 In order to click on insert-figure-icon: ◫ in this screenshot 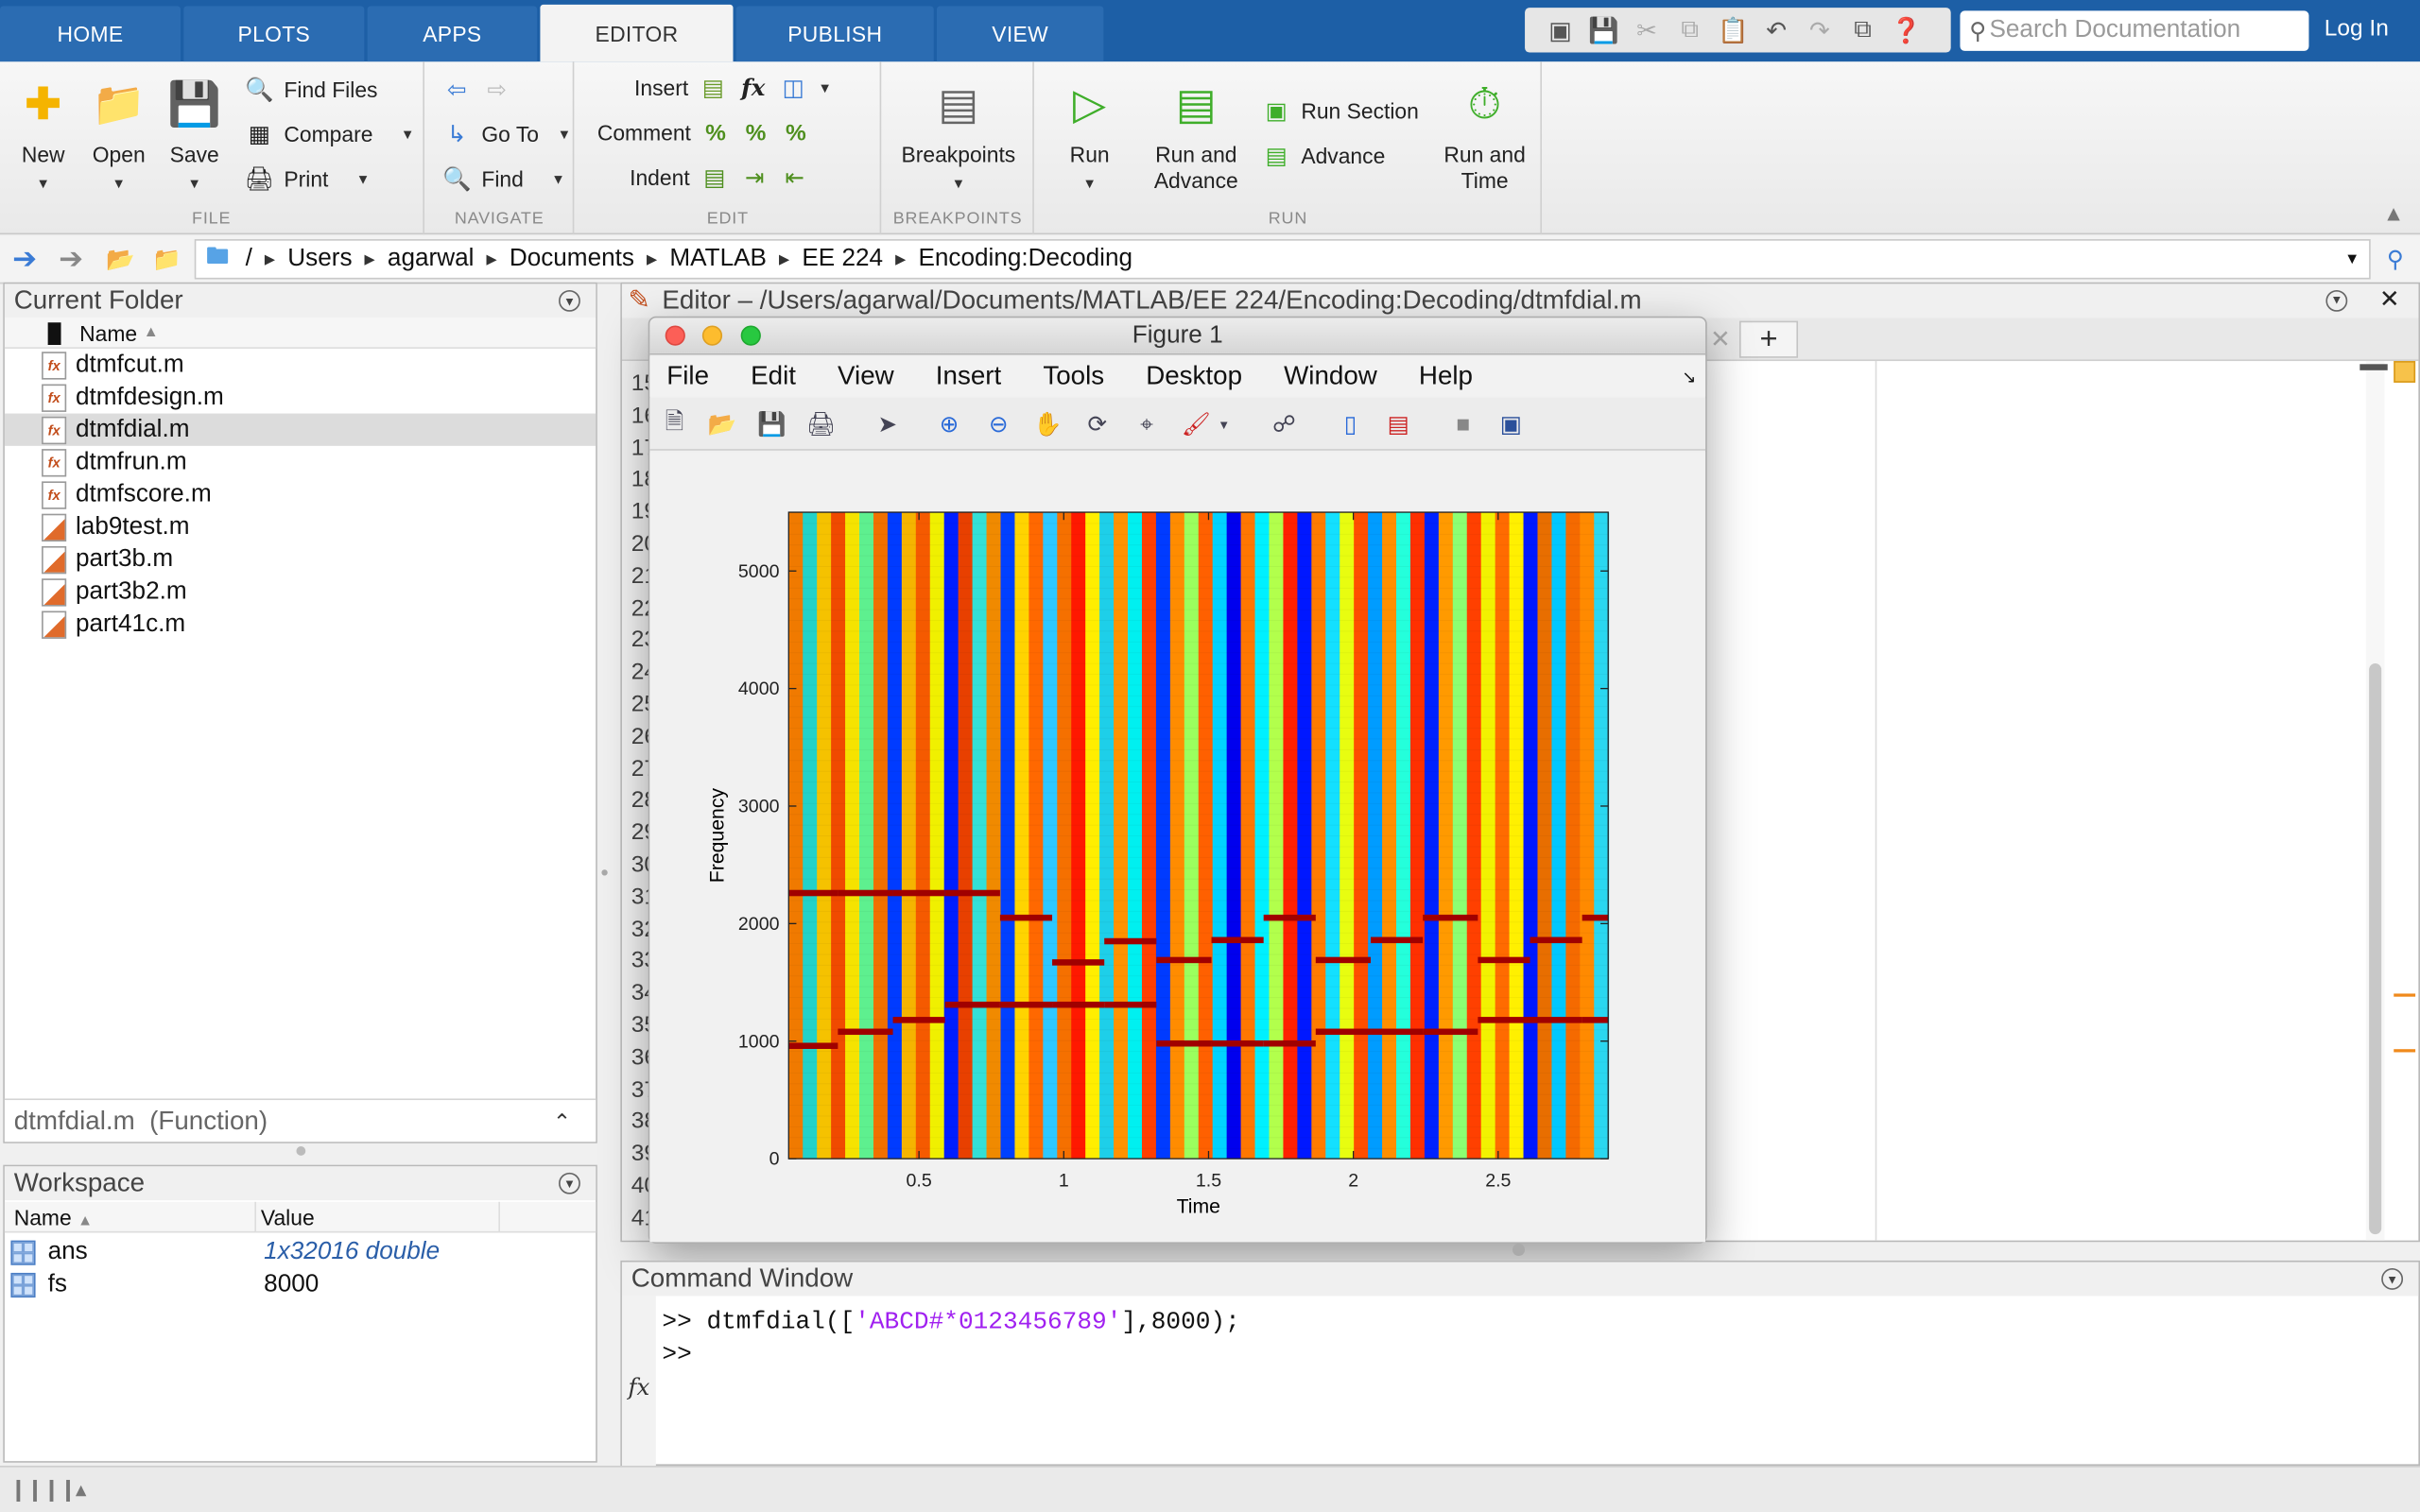, I will do `click(793, 88)`.